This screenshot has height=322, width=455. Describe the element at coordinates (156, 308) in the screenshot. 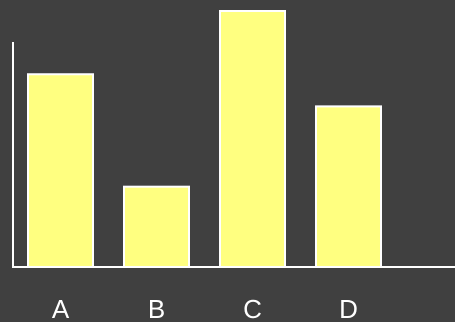

I see `x-tick-label-b: B` at that location.